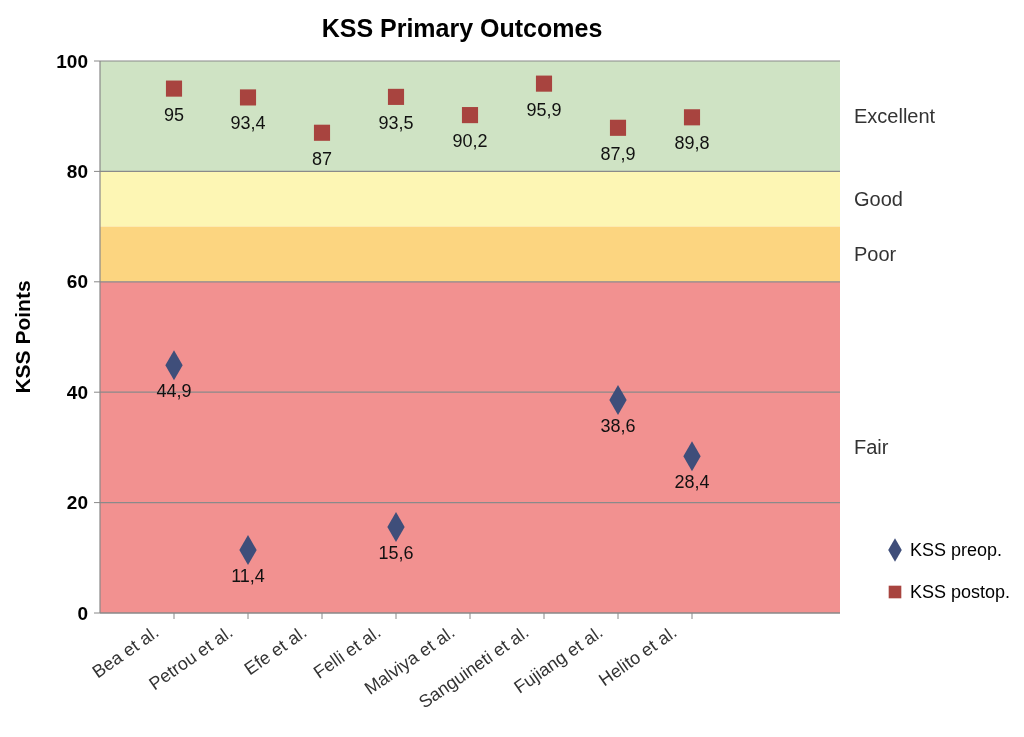  Describe the element at coordinates (275, 650) in the screenshot. I see `x-tick-label: Efe et al.` at that location.